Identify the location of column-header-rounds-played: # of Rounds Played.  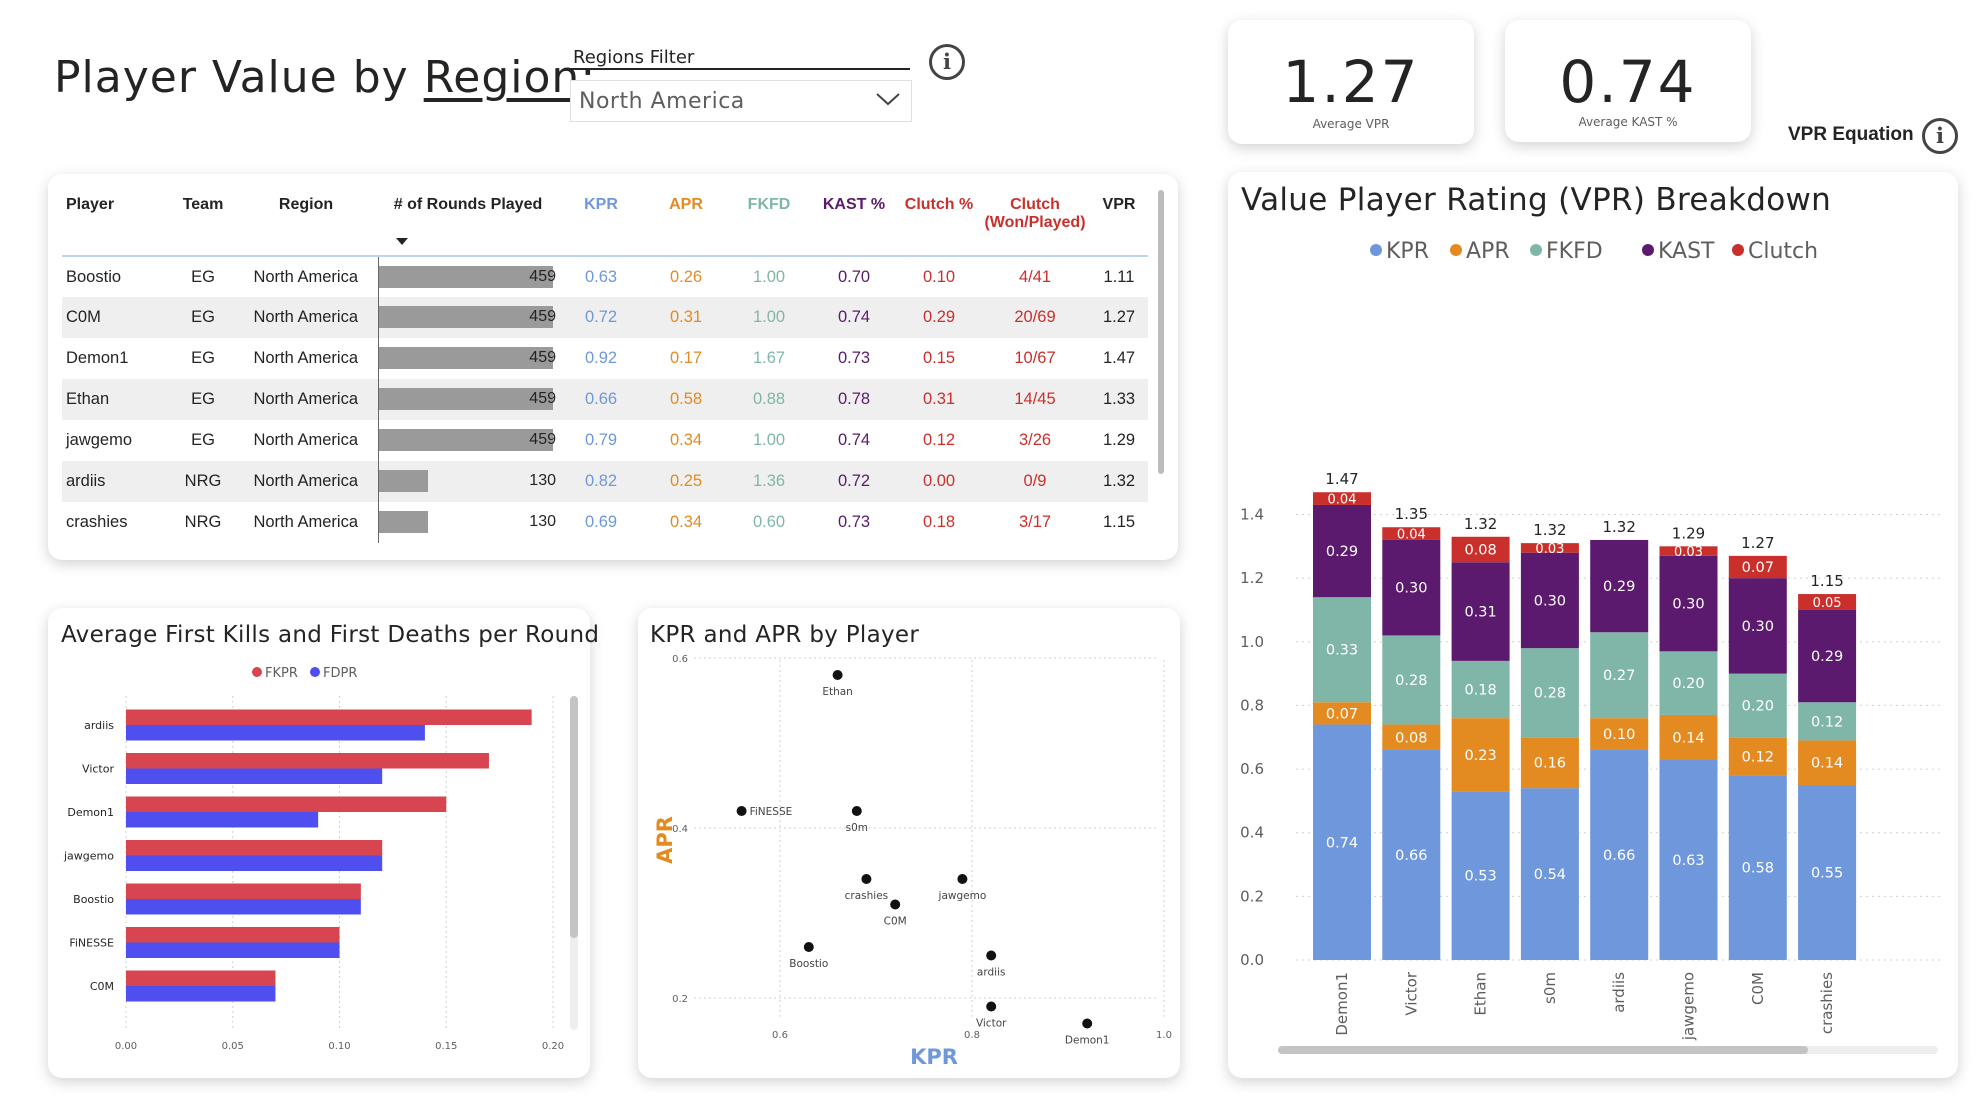
(468, 223).